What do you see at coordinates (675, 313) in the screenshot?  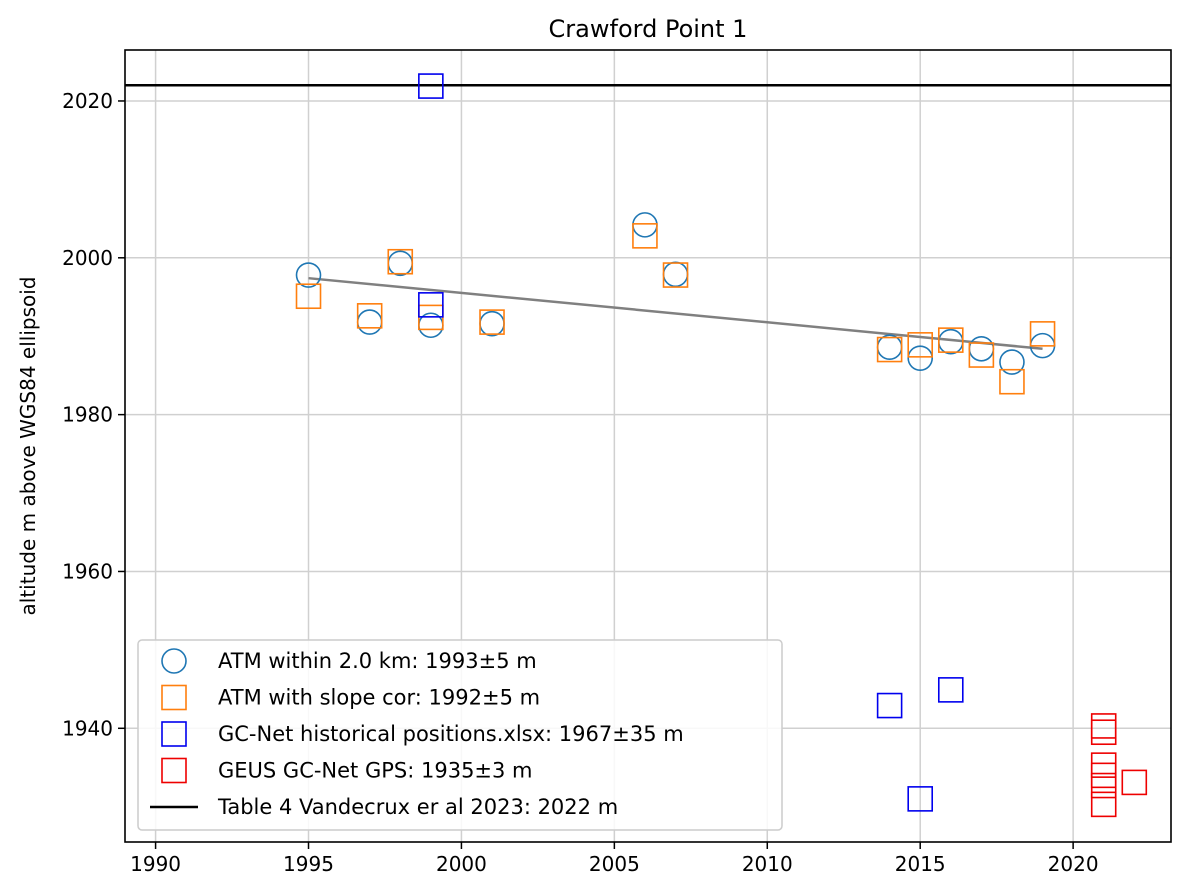 I see `trend-line` at bounding box center [675, 313].